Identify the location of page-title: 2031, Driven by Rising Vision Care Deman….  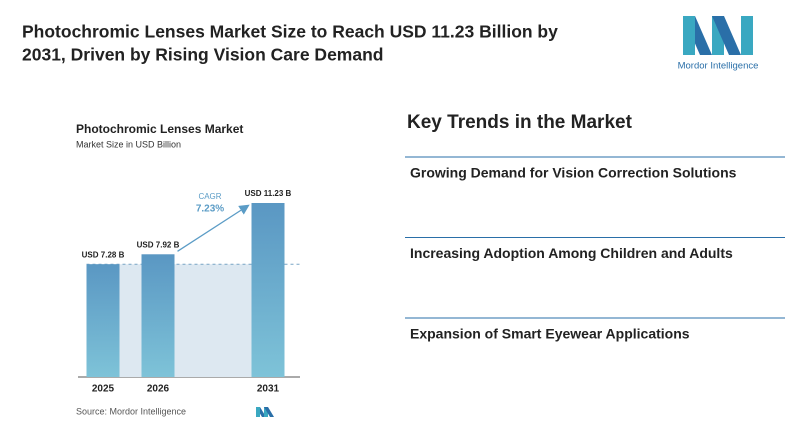
(202, 55).